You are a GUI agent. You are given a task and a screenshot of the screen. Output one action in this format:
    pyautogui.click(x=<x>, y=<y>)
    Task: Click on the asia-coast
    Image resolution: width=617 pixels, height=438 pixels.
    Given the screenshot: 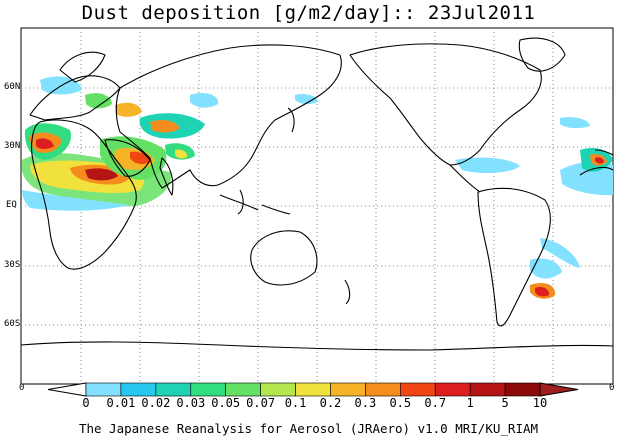 What is the action you would take?
    pyautogui.click(x=228, y=116)
    